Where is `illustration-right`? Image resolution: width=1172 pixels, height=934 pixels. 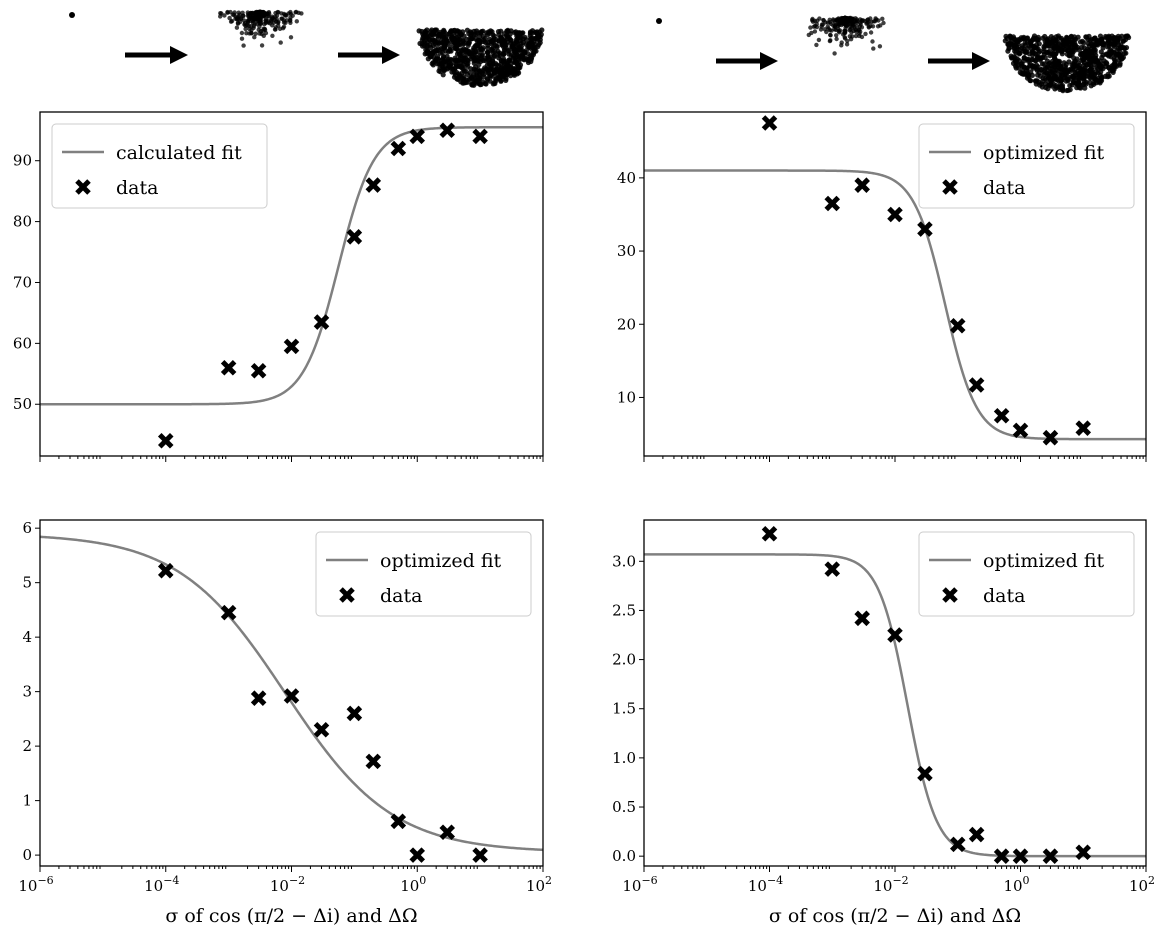 illustration-right is located at coordinates (894, 54).